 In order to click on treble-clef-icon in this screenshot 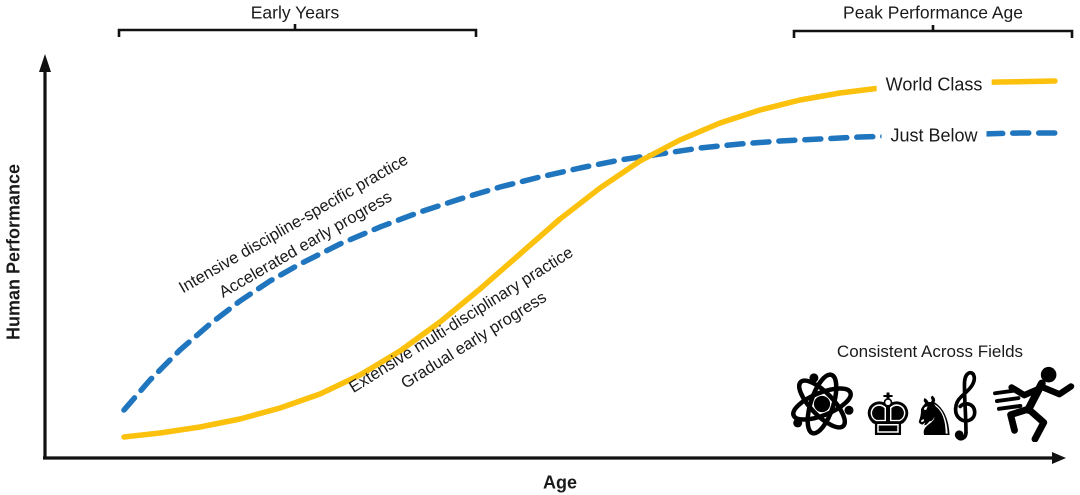, I will do `click(965, 405)`.